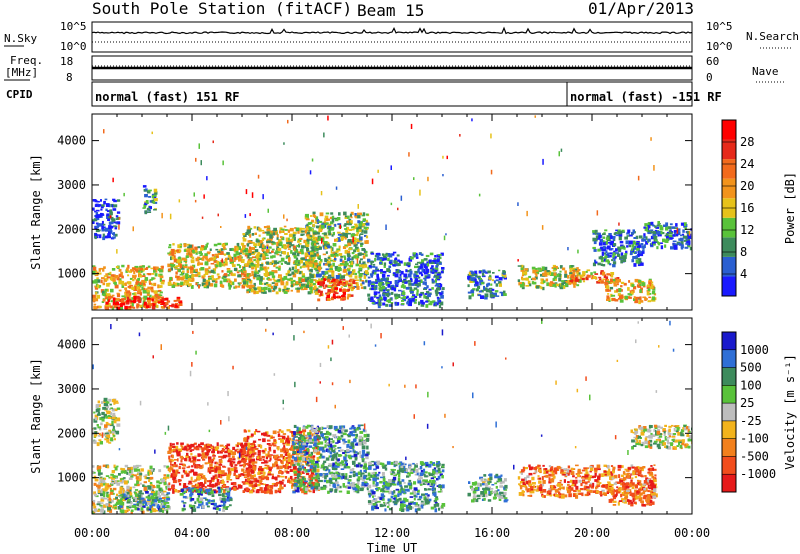 Image resolution: width=800 pixels, height=554 pixels. I want to click on noise-strip-frame, so click(392, 37).